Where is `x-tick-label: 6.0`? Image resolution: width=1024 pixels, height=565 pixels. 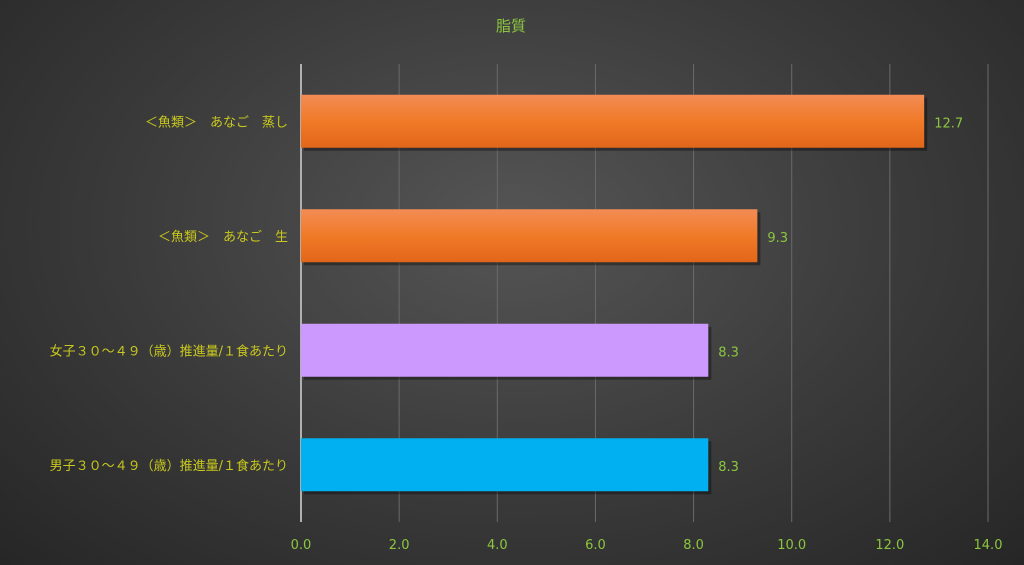
x-tick-label: 6.0 is located at coordinates (595, 545).